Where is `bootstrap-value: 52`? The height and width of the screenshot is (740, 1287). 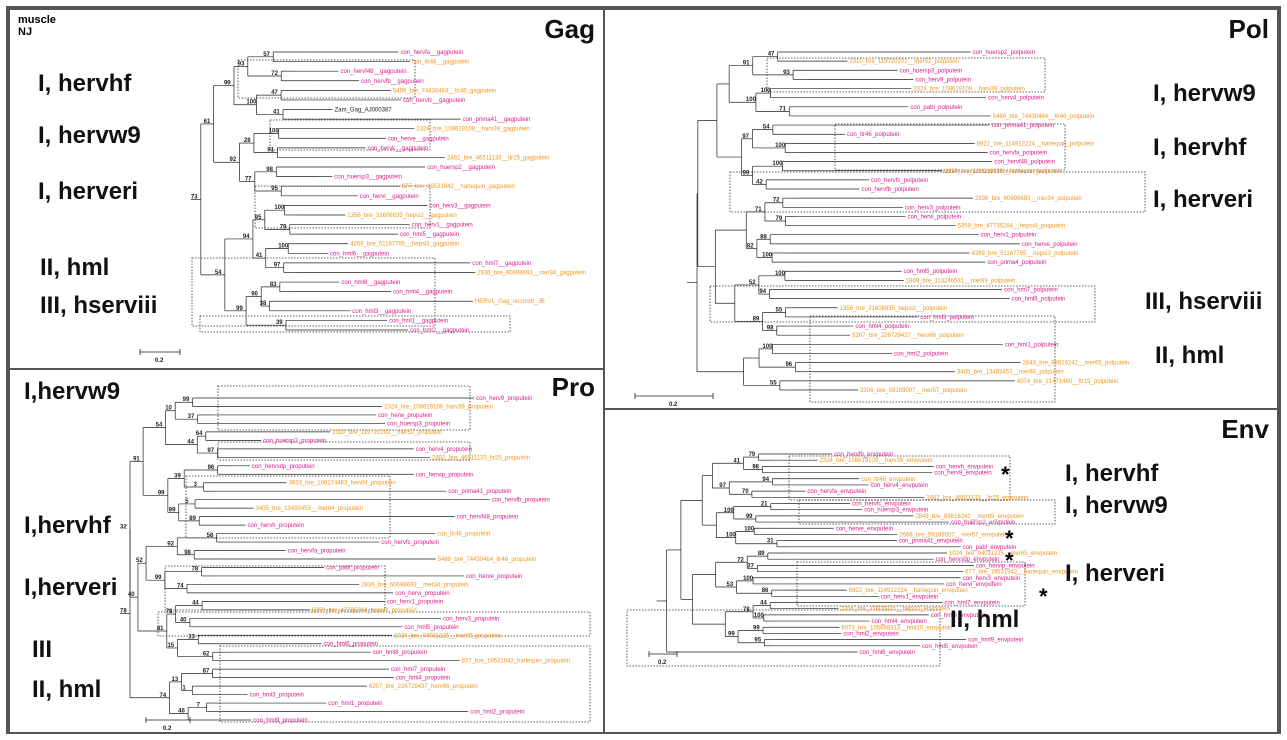 bootstrap-value: 52 is located at coordinates (139, 561).